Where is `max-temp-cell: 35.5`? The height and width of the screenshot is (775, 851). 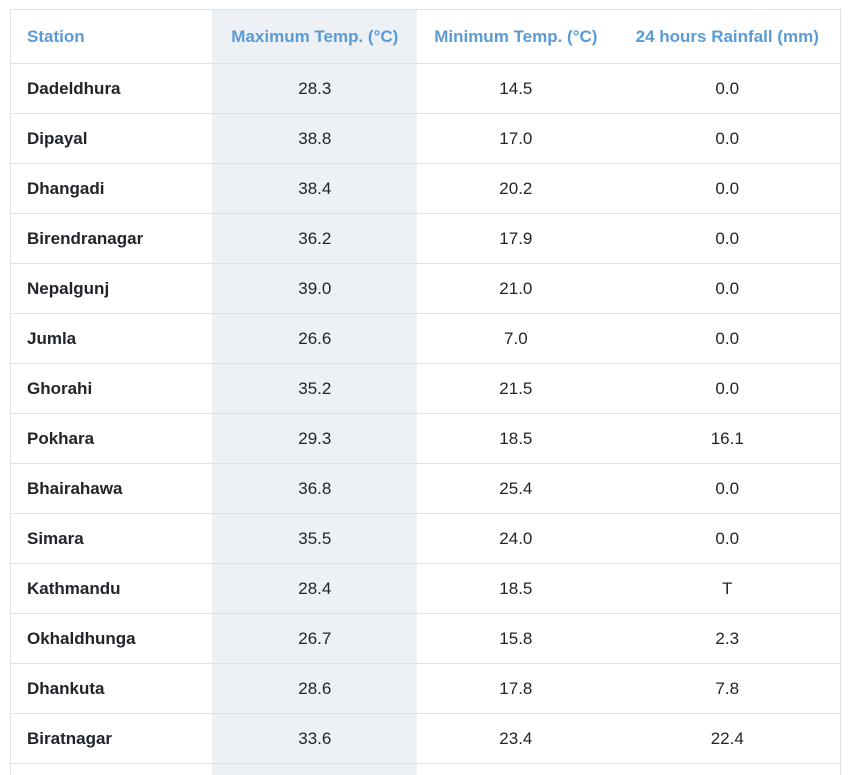
max-temp-cell: 35.5 is located at coordinates (315, 538).